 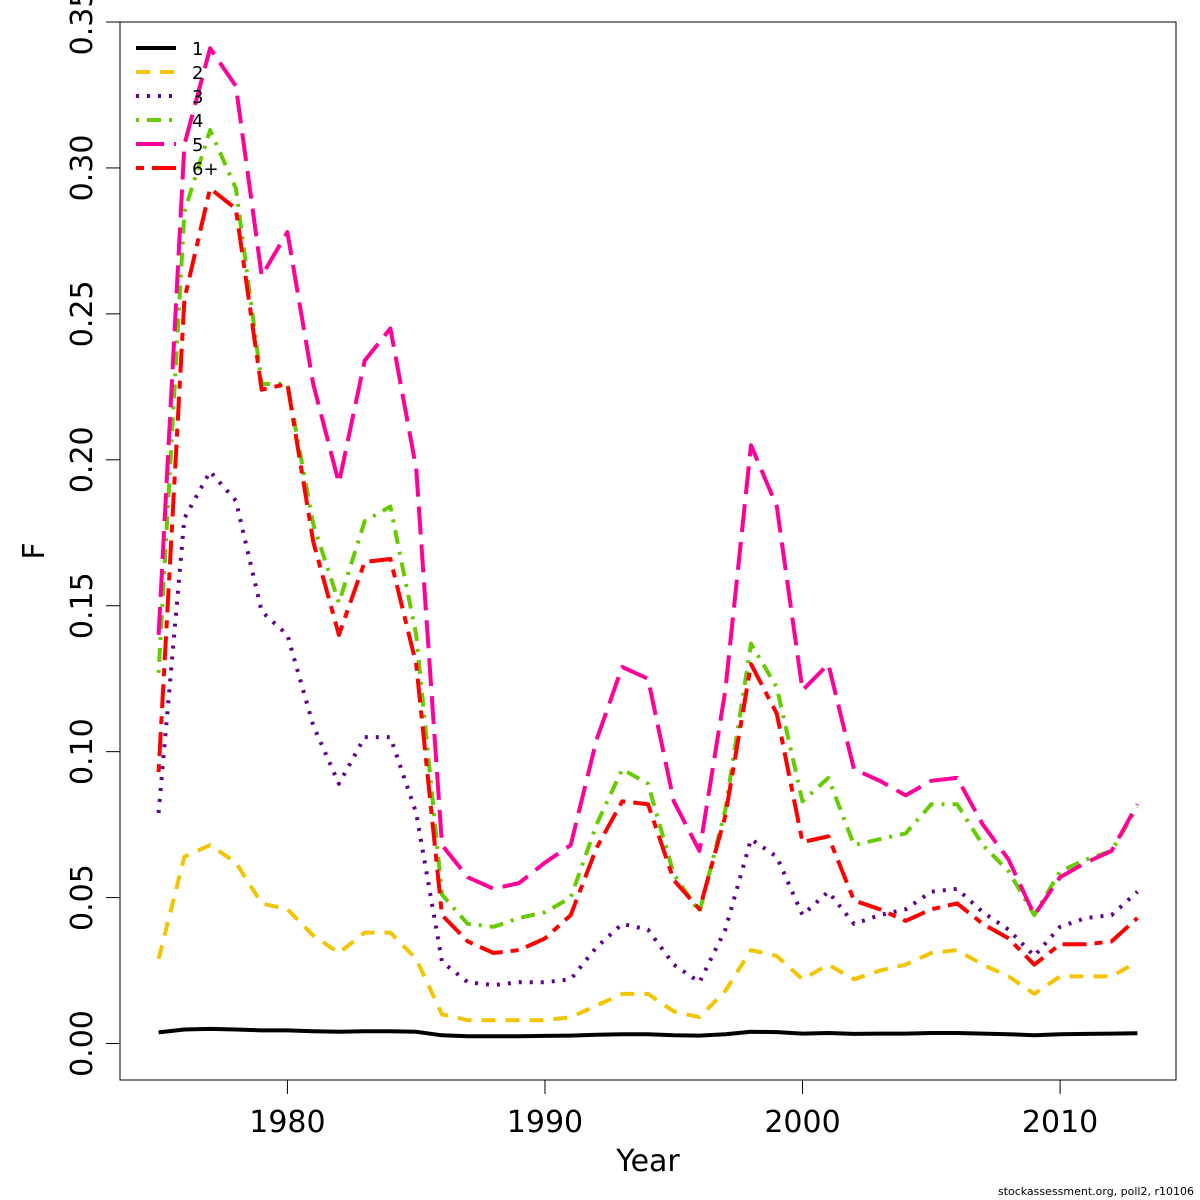 I want to click on legend-label: 6+, so click(x=205, y=169).